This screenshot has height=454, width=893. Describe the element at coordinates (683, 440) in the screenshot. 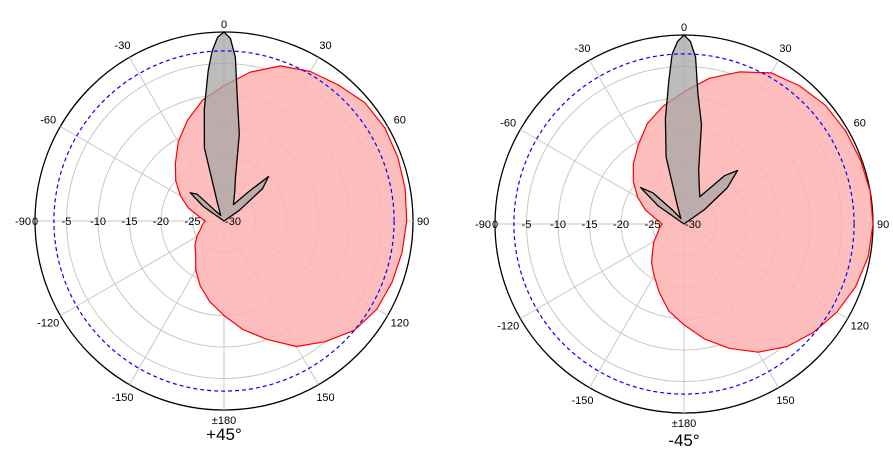

I see `chart-caption: -45°` at that location.